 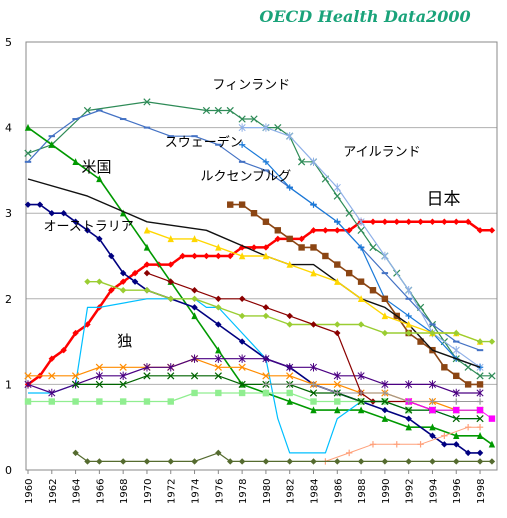 I want to click on x-tick-label: 1990, so click(x=386, y=491).